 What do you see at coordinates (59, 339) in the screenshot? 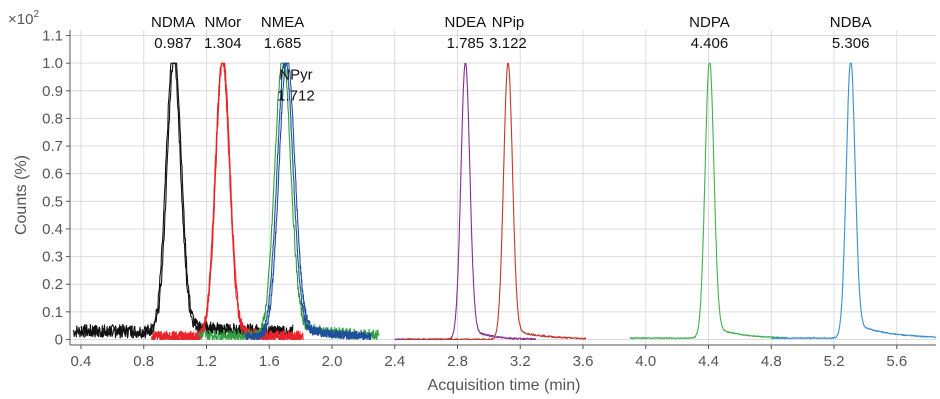
I see `y-tick-label: 0` at bounding box center [59, 339].